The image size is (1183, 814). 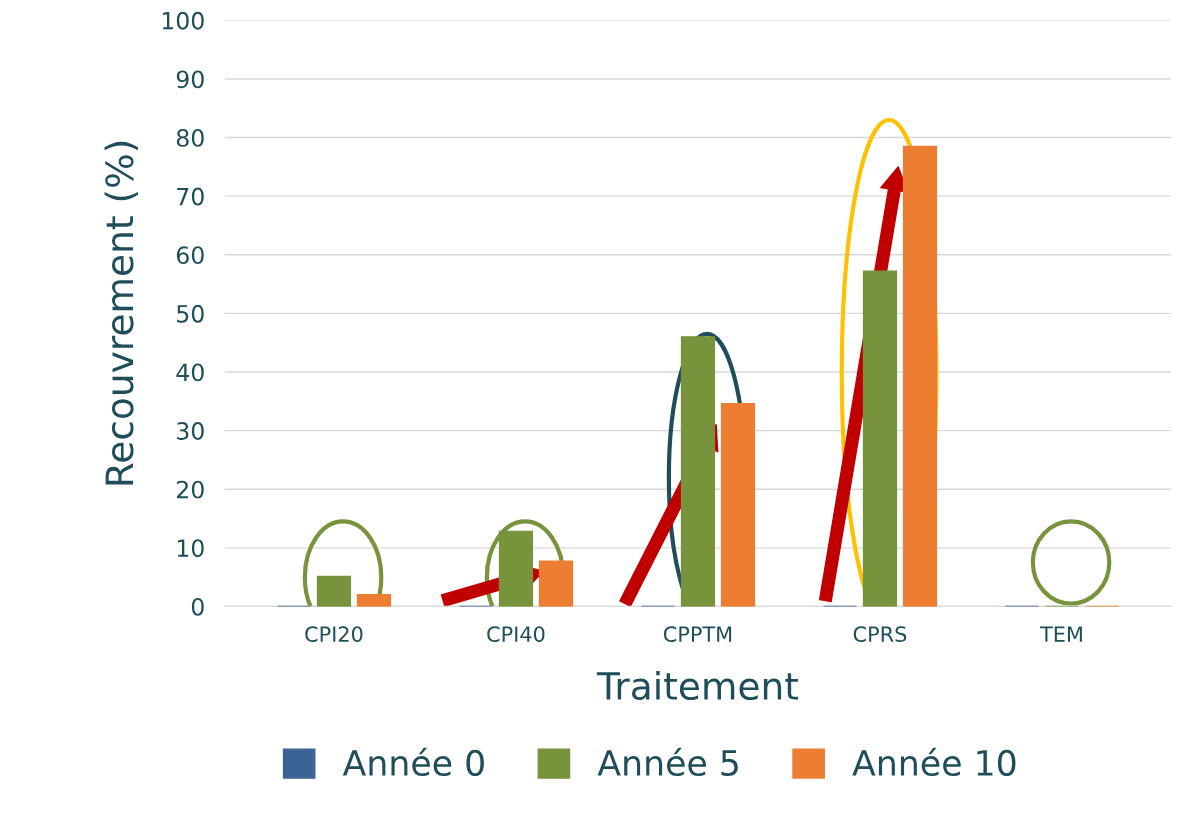 What do you see at coordinates (190, 489) in the screenshot?
I see `y-tick-label: 20` at bounding box center [190, 489].